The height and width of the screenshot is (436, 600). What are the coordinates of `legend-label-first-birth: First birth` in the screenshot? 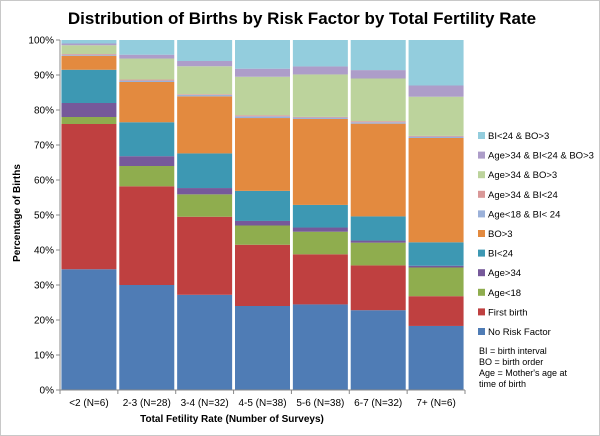 It's located at (508, 312).